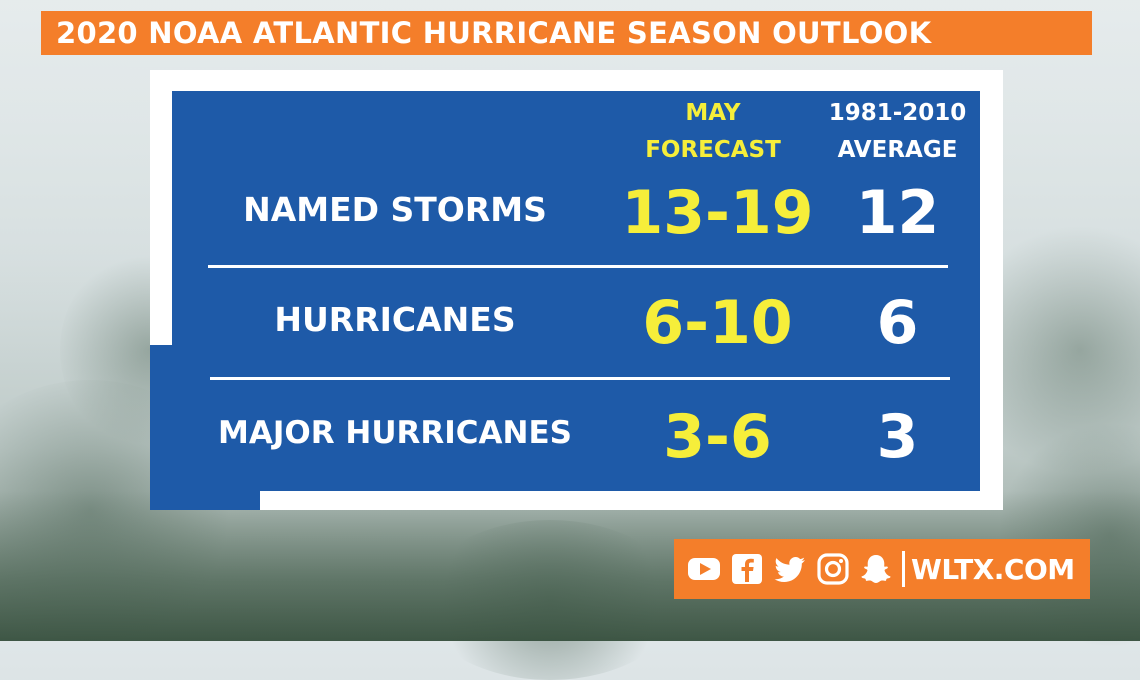  Describe the element at coordinates (903, 569) in the screenshot. I see `footer-divider` at that location.